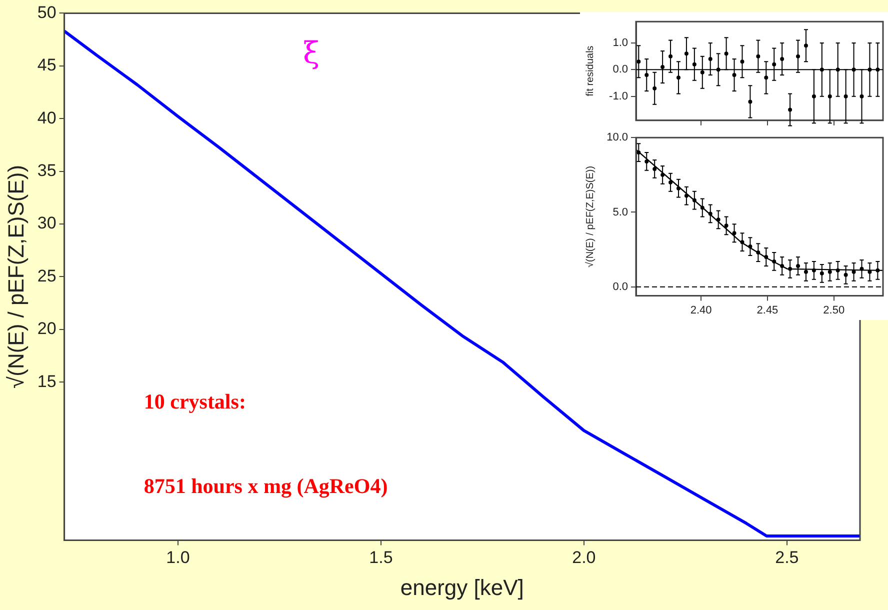  What do you see at coordinates (46, 223) in the screenshot?
I see `y-tick-label: 30` at bounding box center [46, 223].